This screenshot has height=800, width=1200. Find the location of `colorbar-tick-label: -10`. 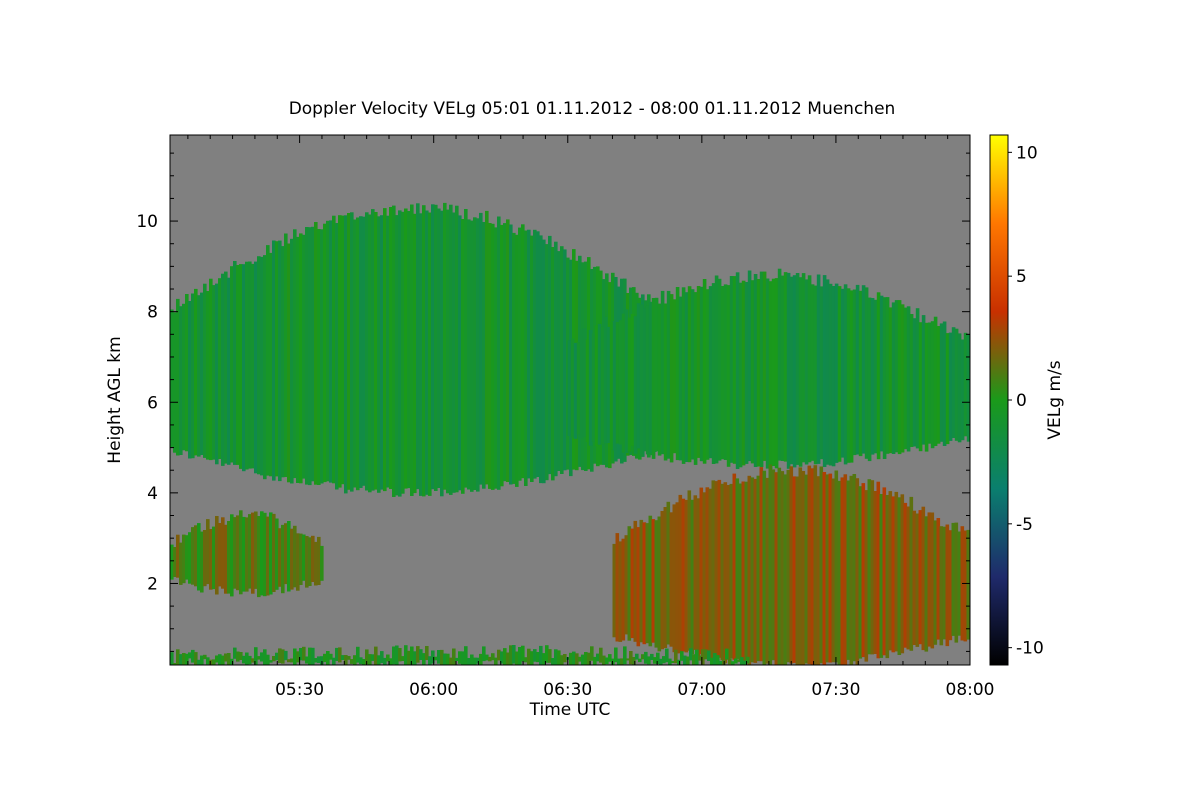

colorbar-tick-label: -10 is located at coordinates (1030, 649).